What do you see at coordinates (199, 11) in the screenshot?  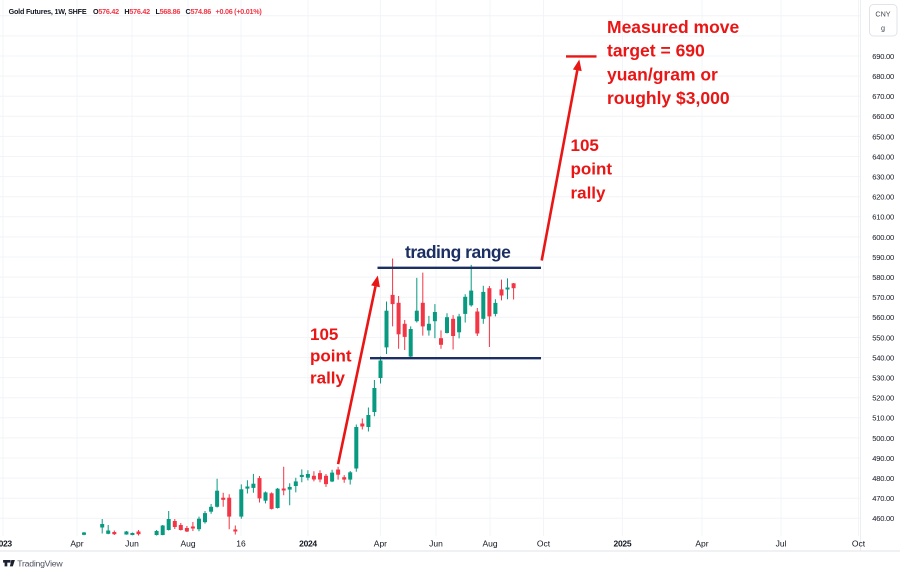 I see `svg-text: C574.86` at bounding box center [199, 11].